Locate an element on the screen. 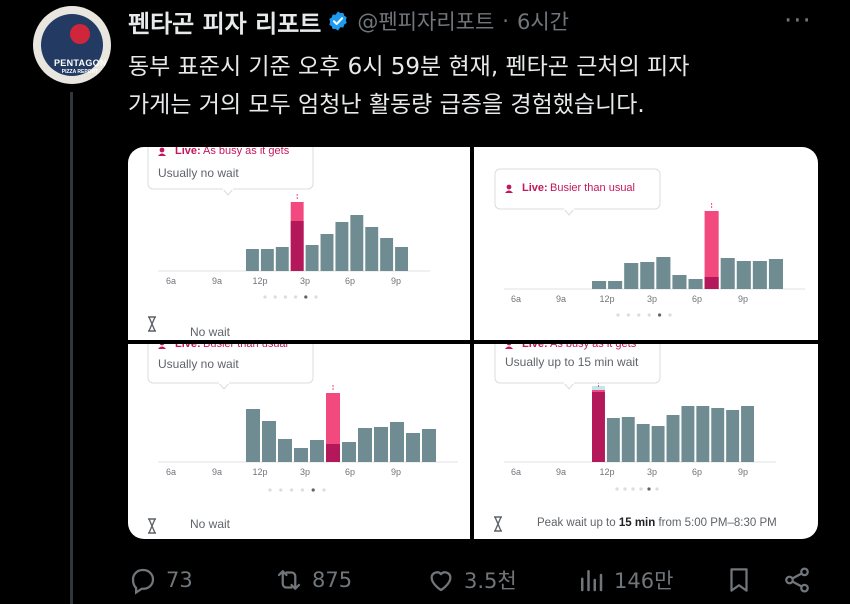  busyness-panel-2: 6a 9a 12p 3p 6p 9p Live: Busier than usual is located at coordinates (646, 243).